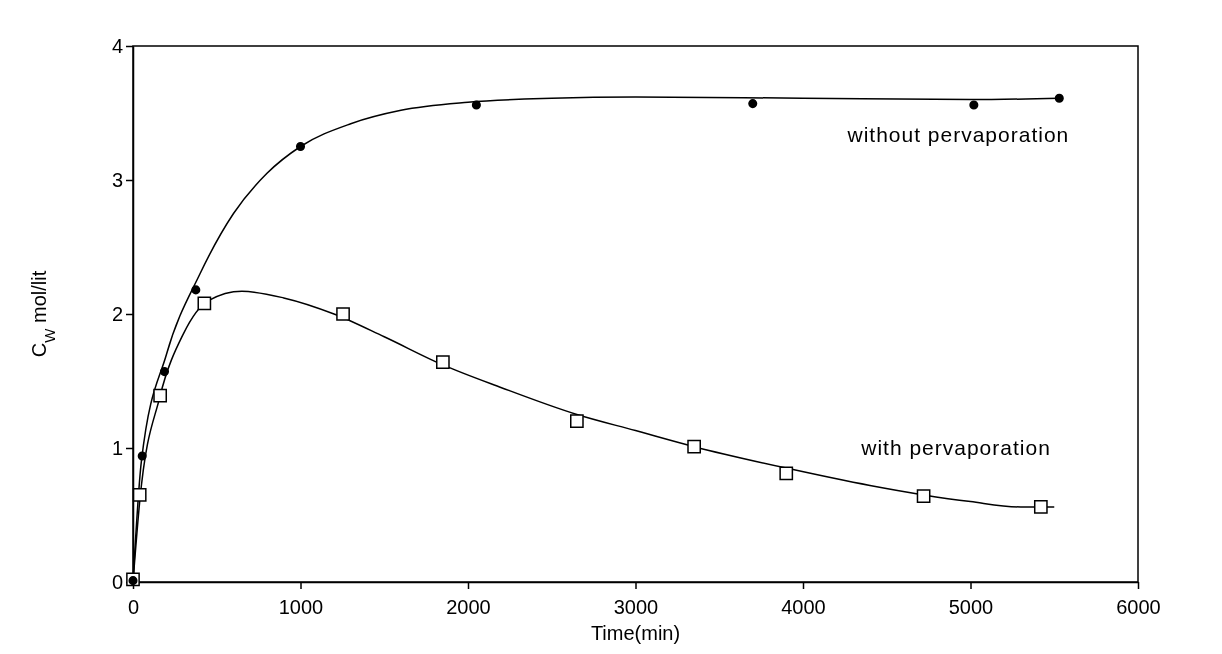 The image size is (1222, 654). What do you see at coordinates (301, 607) in the screenshot?
I see `x-tick-label: 1000` at bounding box center [301, 607].